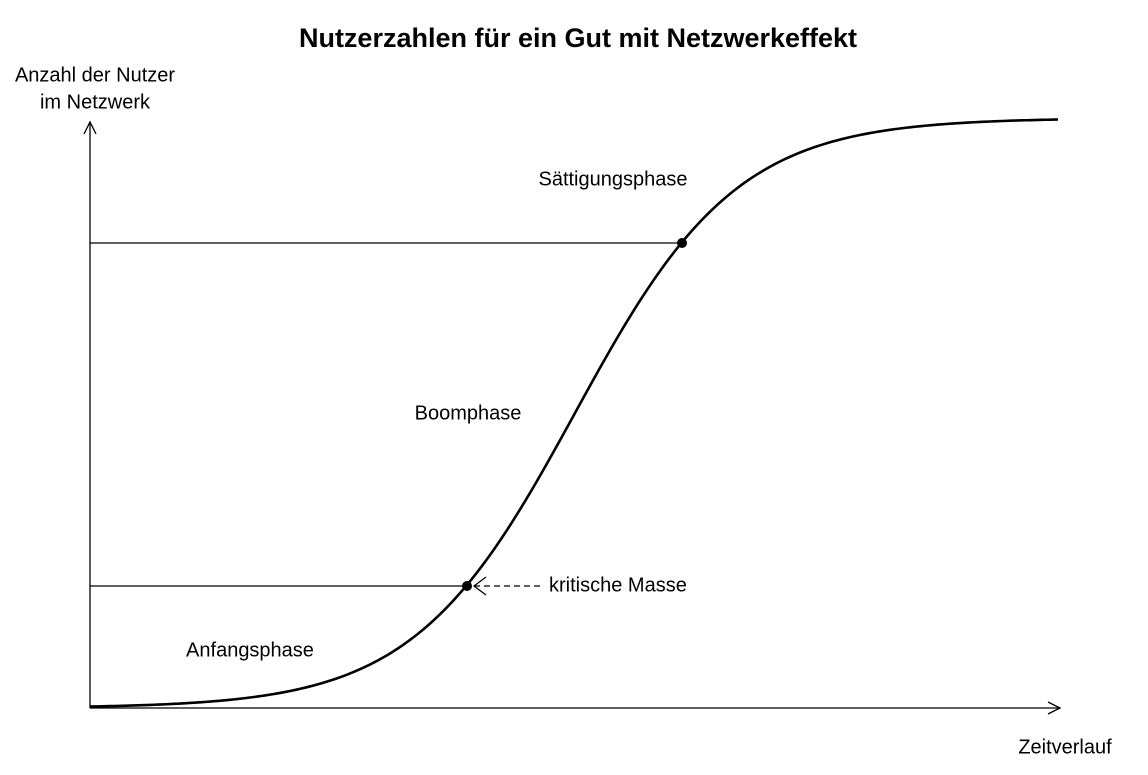 The height and width of the screenshot is (775, 1148). Describe the element at coordinates (612, 179) in the screenshot. I see `phase-label: Sättigungsphase` at that location.